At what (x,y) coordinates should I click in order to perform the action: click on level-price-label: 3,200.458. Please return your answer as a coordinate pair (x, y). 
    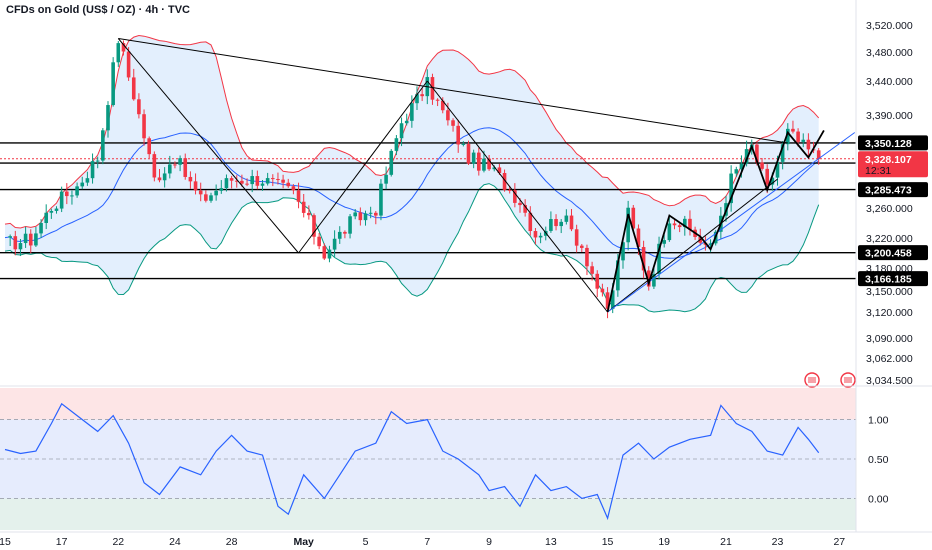
    Looking at the image, I should click on (888, 254).